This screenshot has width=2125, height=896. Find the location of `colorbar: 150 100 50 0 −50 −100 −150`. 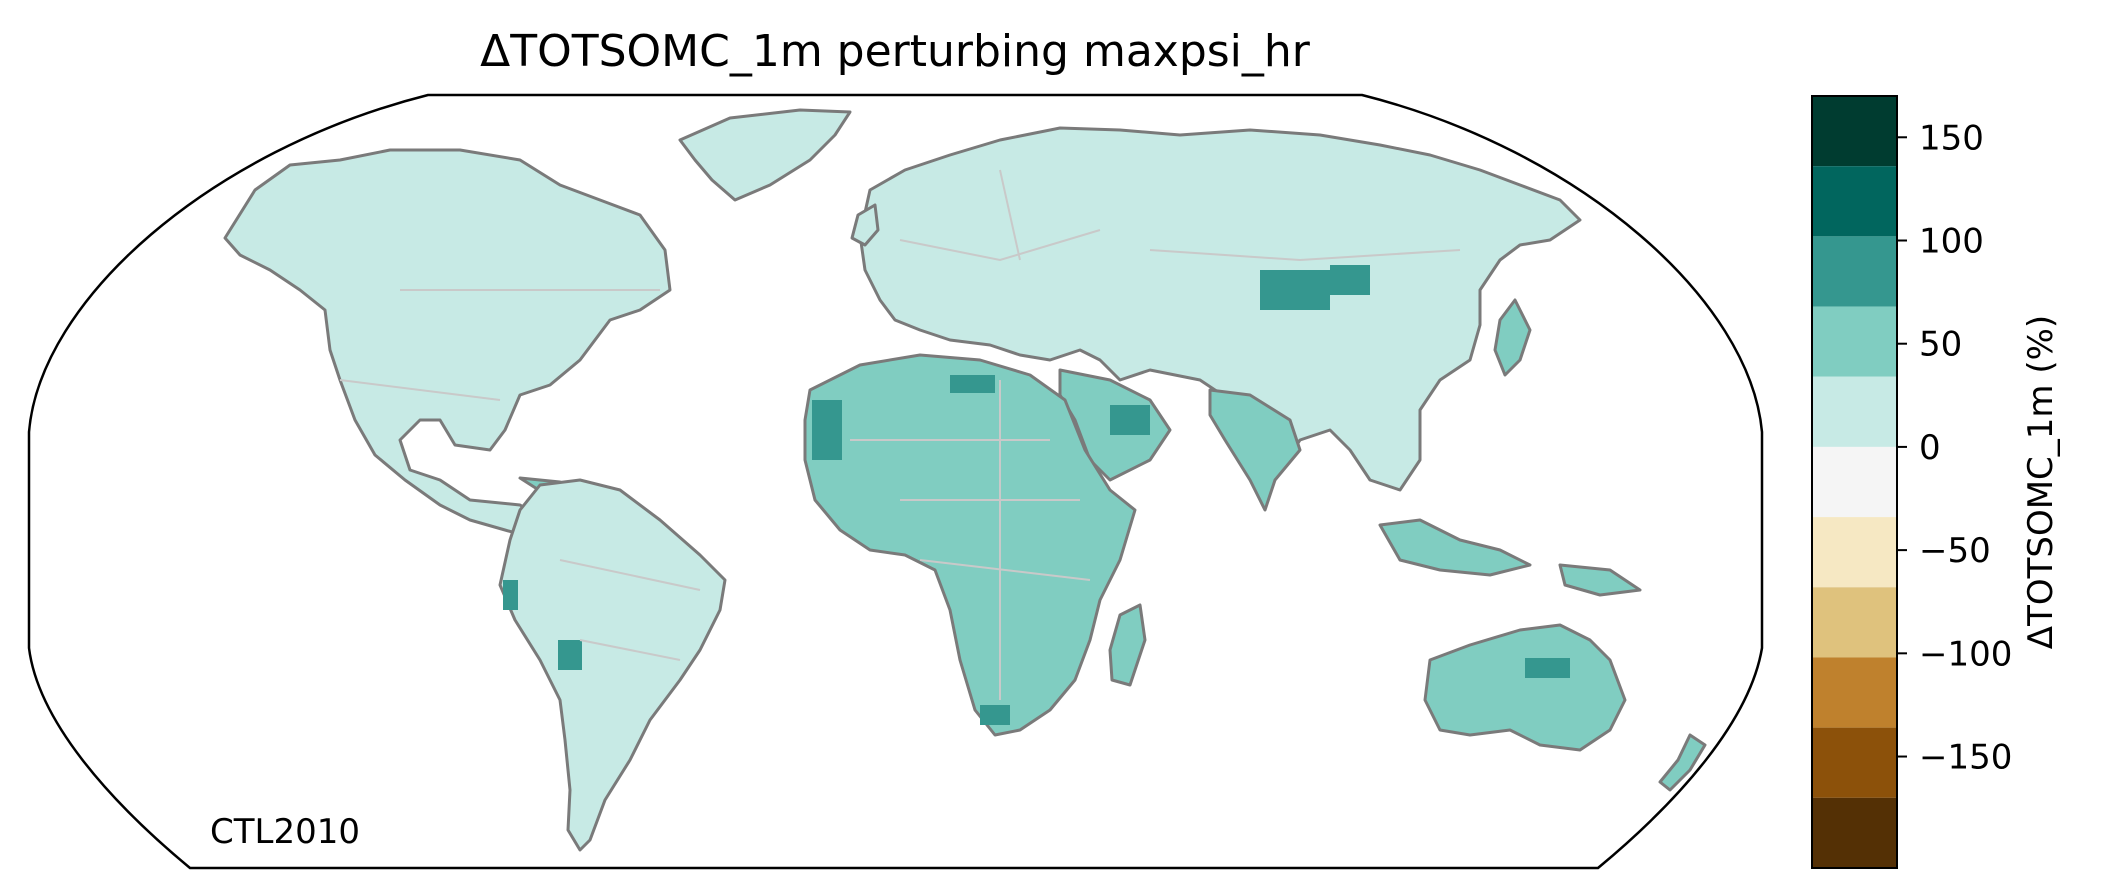

colorbar: 150 100 50 0 −50 −100 −150 is located at coordinates (1911, 482).